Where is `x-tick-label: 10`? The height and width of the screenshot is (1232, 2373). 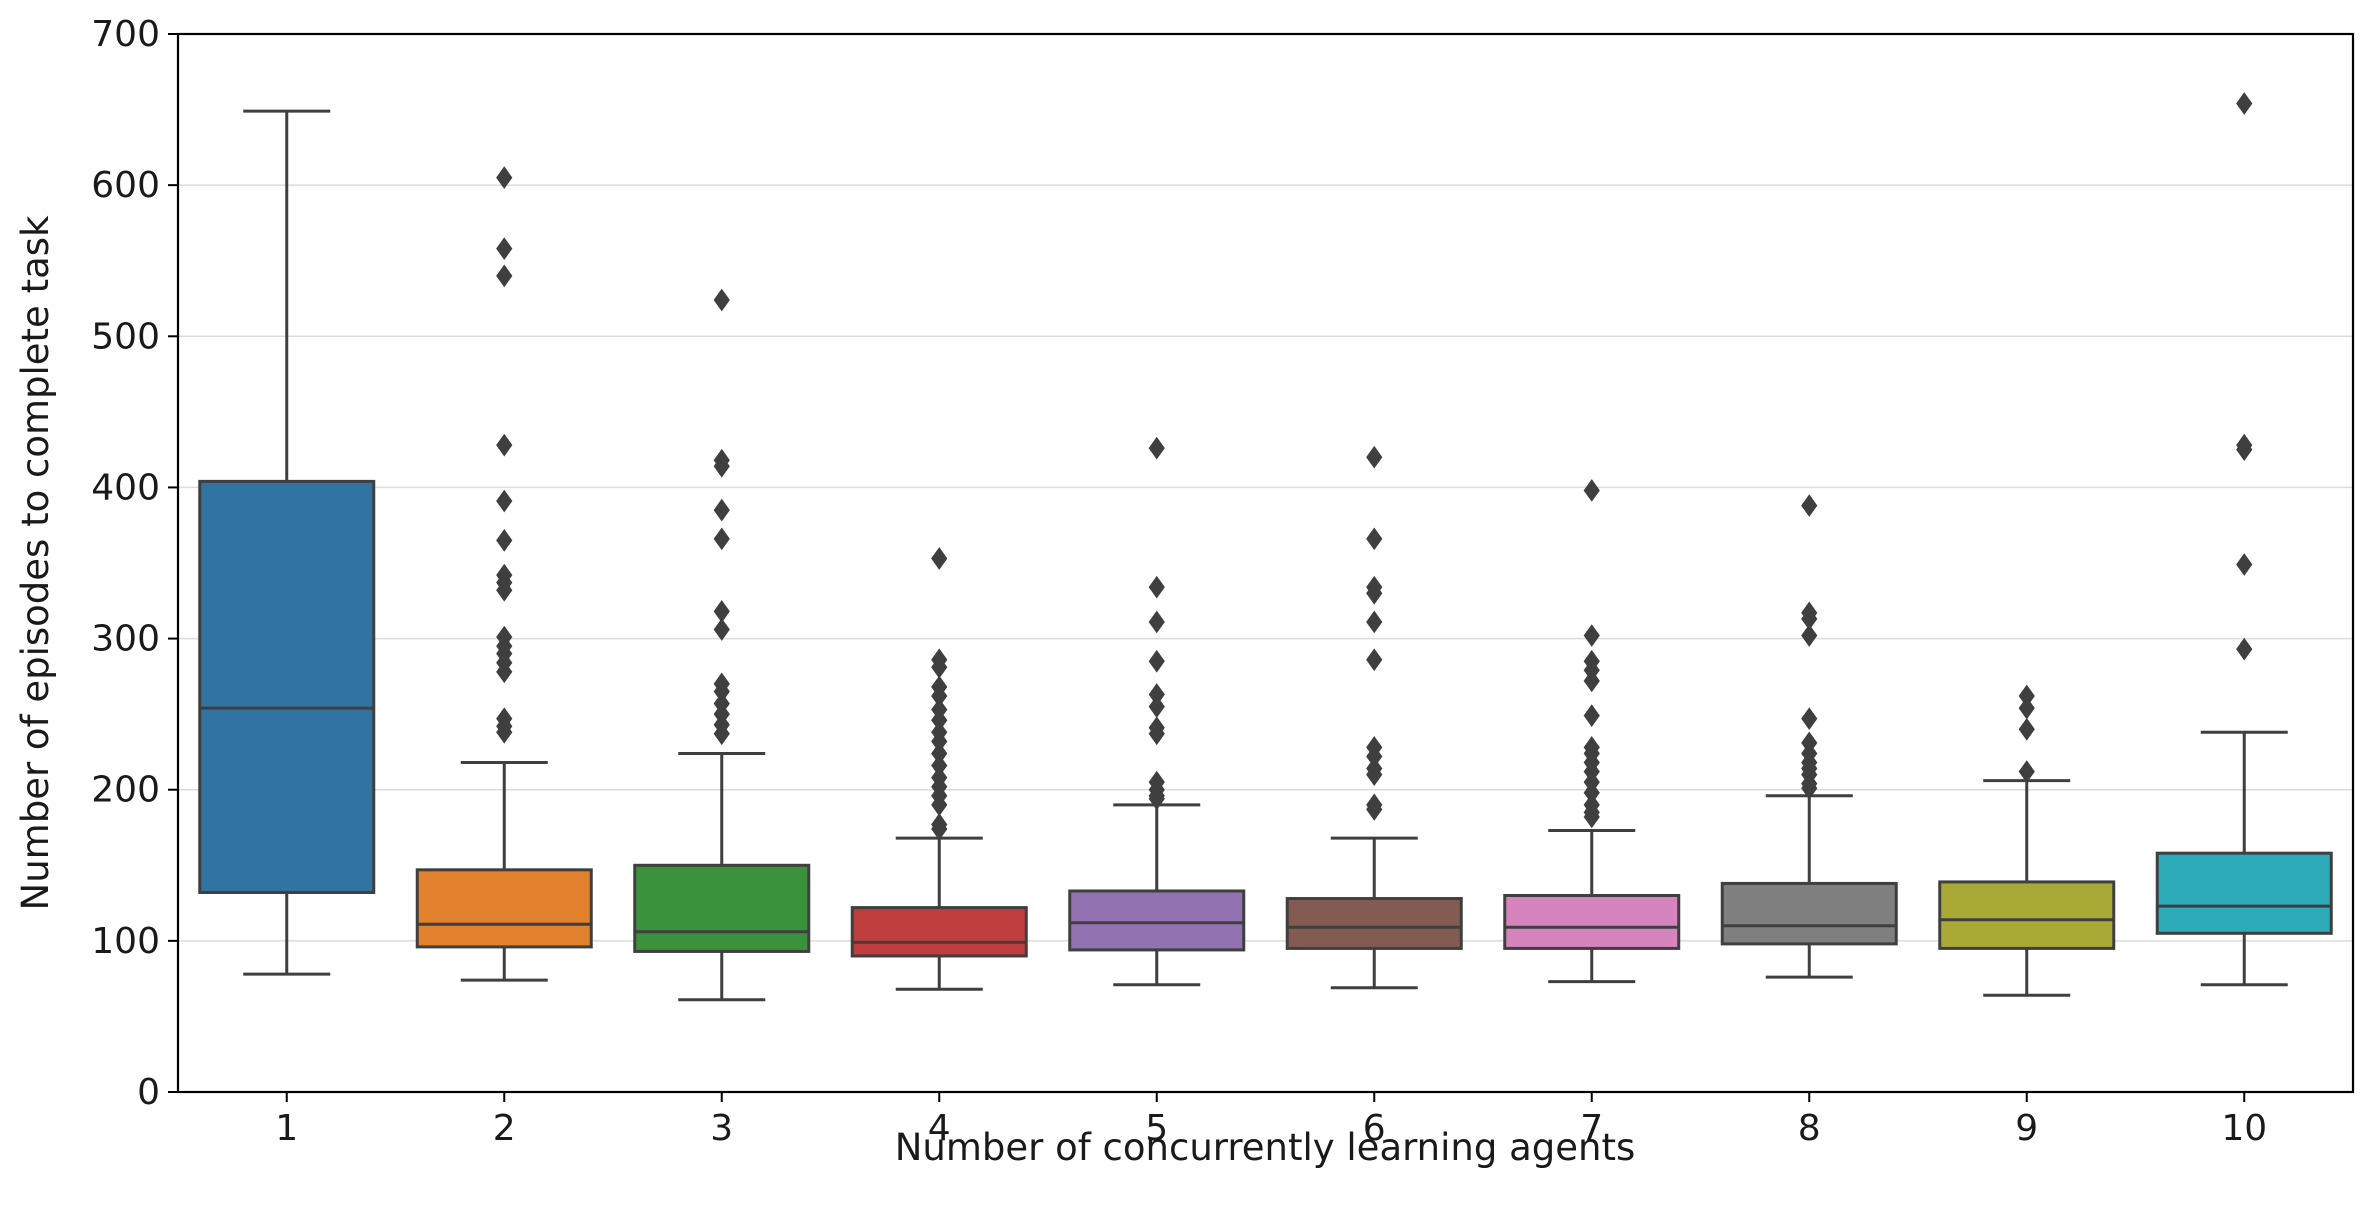 x-tick-label: 10 is located at coordinates (2244, 1128).